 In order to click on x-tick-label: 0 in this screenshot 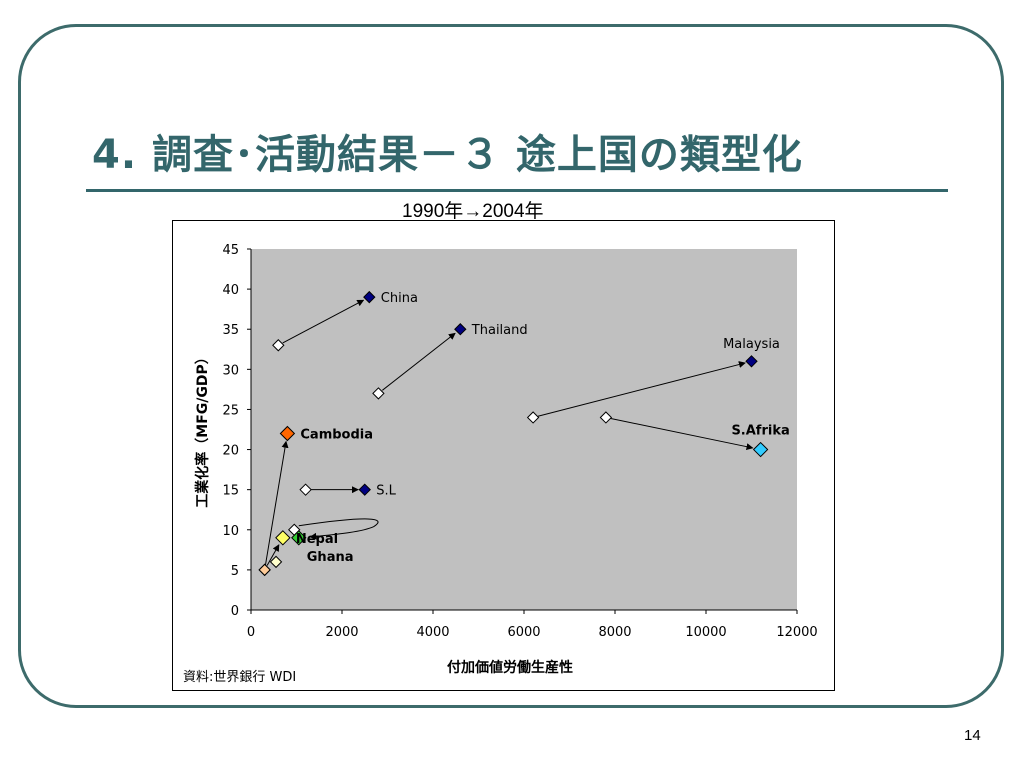, I will do `click(251, 632)`.